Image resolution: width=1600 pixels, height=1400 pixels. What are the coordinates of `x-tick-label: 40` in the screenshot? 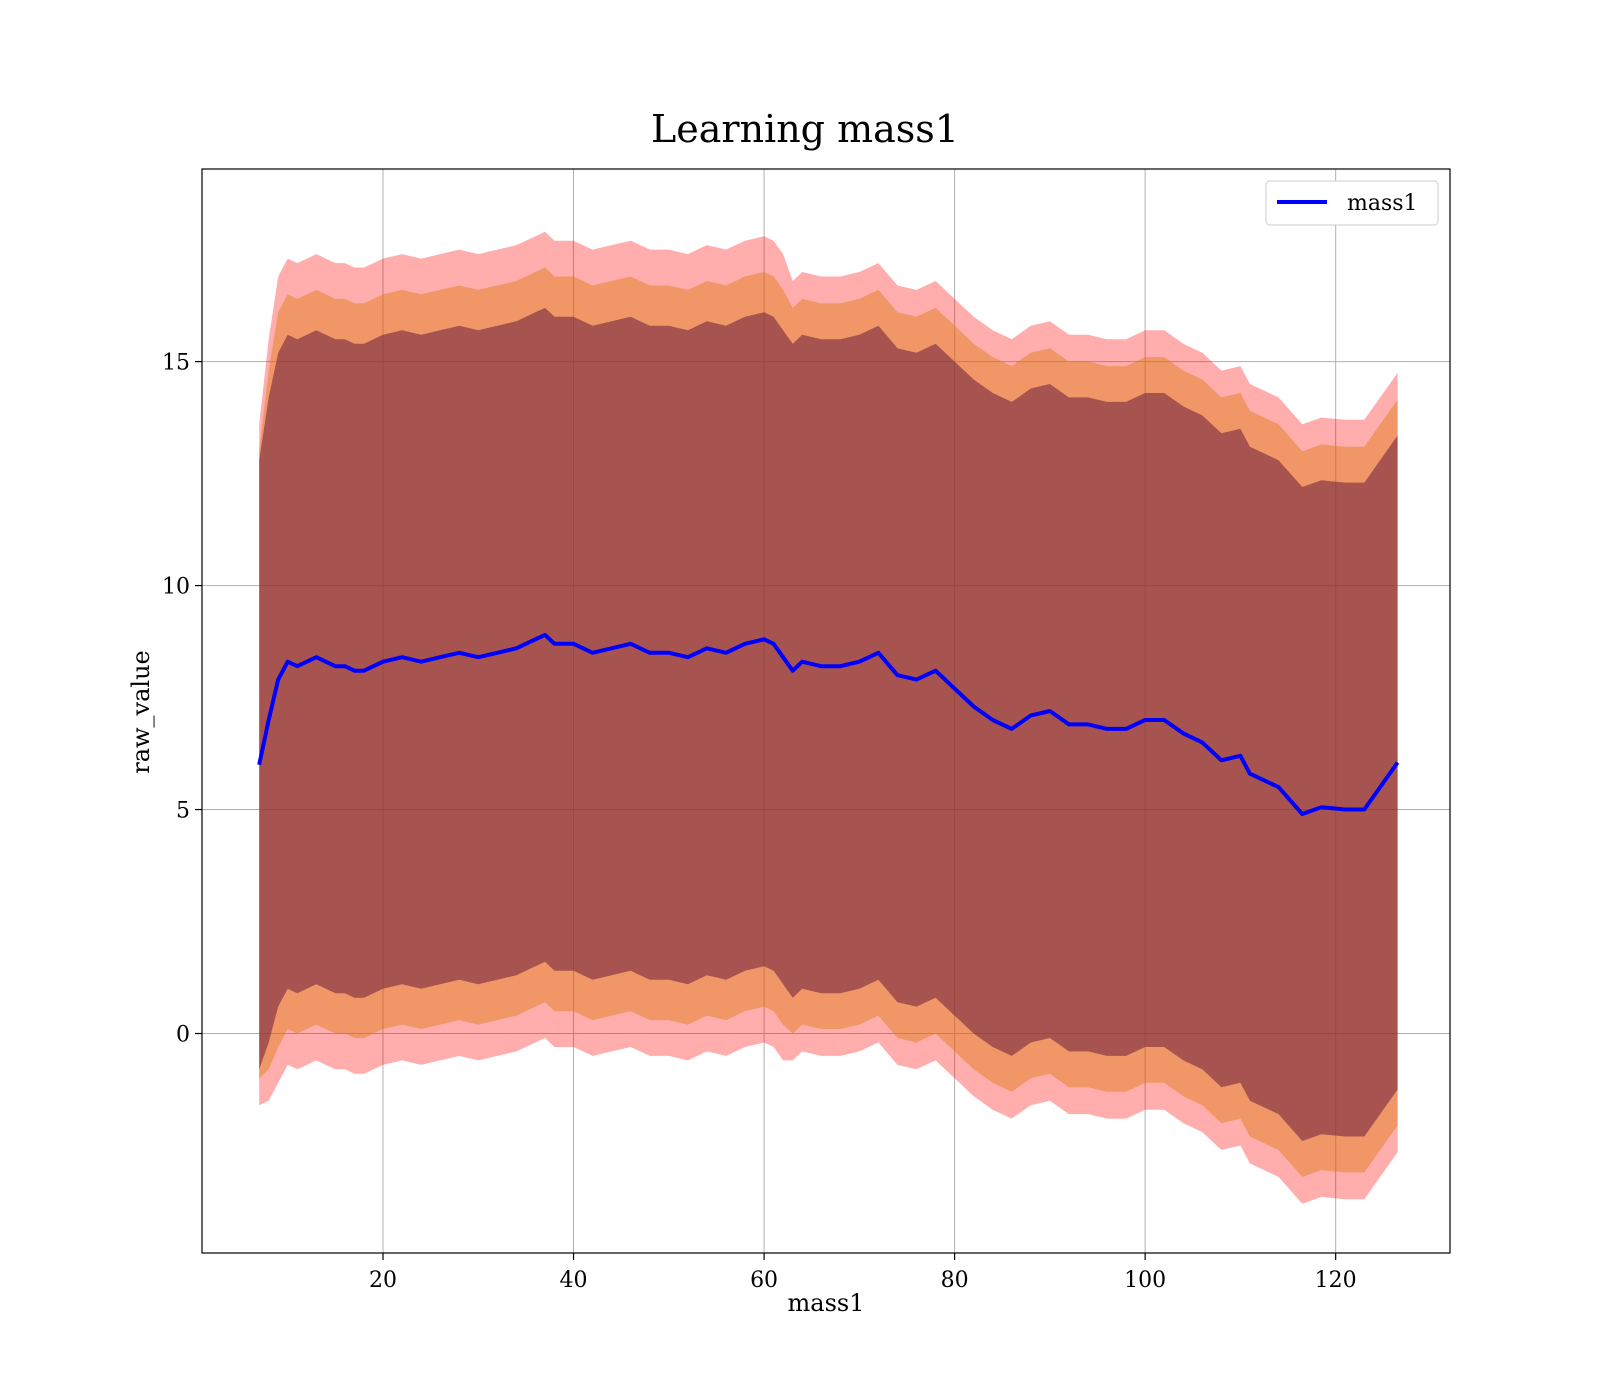 It's located at (574, 1280).